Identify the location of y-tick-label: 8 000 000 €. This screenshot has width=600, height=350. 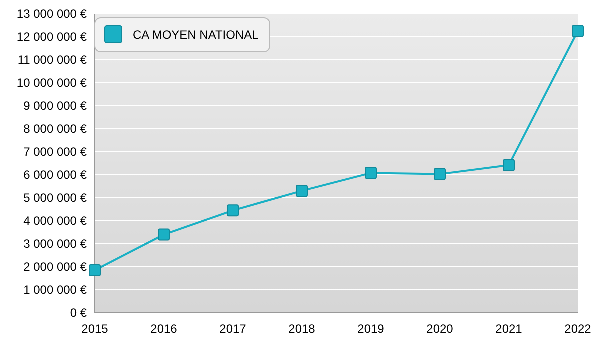
(56, 129).